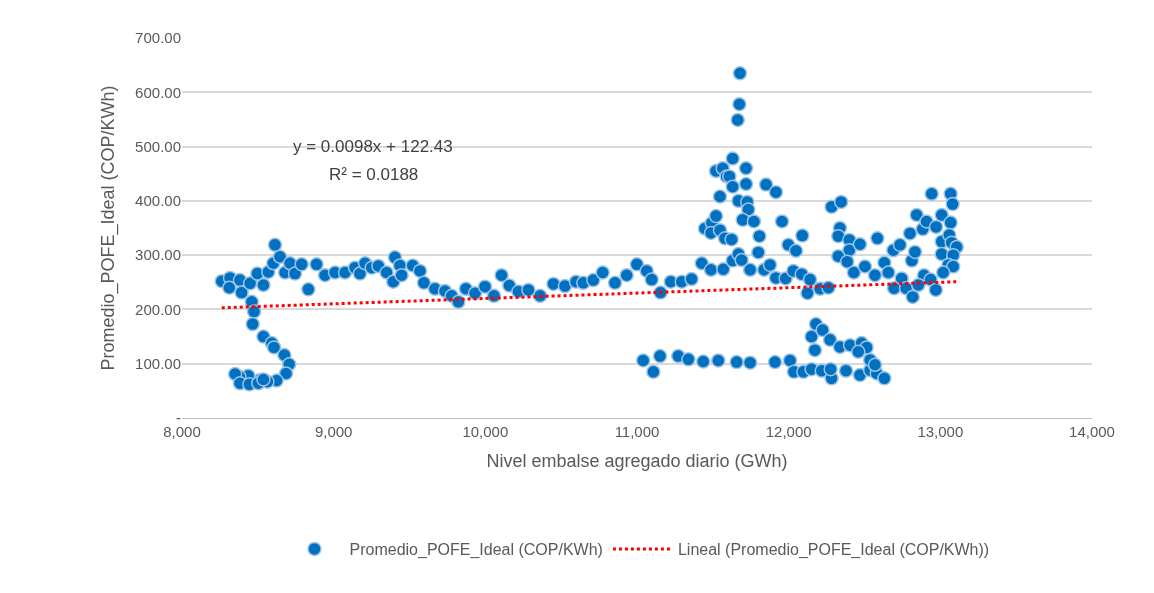 This screenshot has width=1154, height=593. I want to click on x-tick-label: 12,000, so click(788, 431).